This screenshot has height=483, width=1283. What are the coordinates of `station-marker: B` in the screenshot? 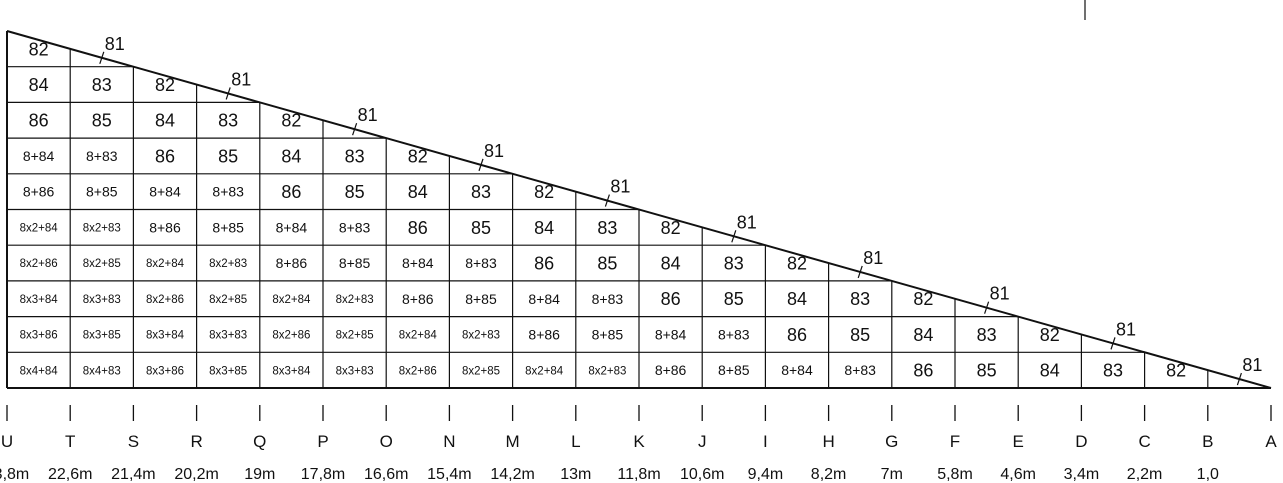 It's located at (1207, 441).